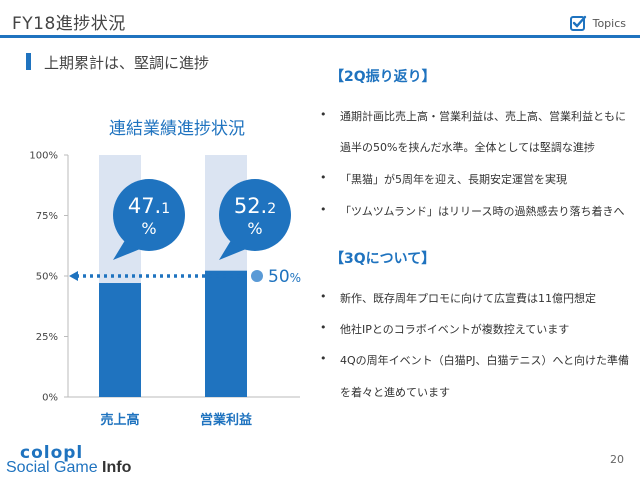 The width and height of the screenshot is (640, 480). I want to click on data-label: 47.1, so click(149, 206).